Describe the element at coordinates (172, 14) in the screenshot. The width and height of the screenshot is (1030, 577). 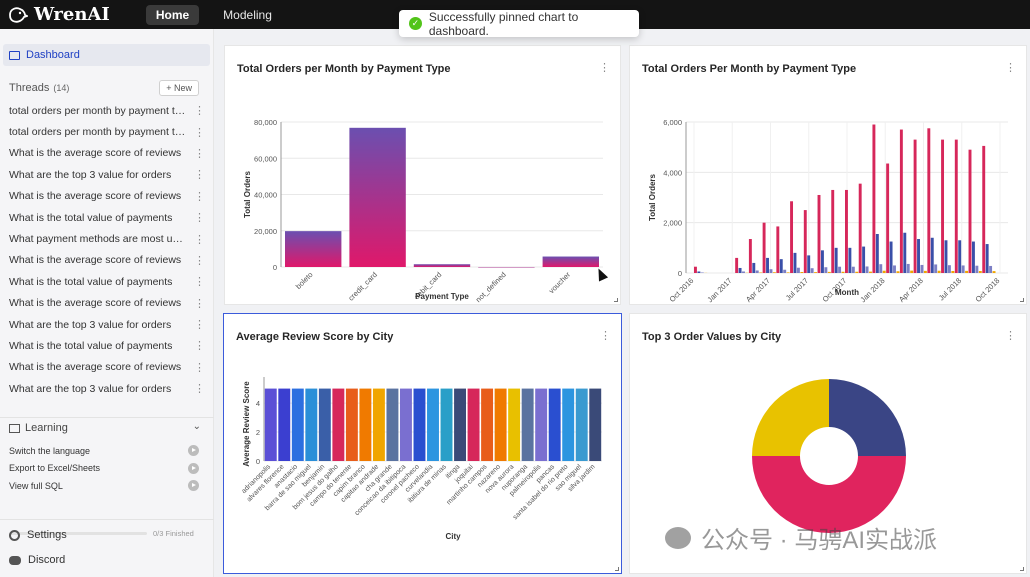
I see `nav-home: Home` at that location.